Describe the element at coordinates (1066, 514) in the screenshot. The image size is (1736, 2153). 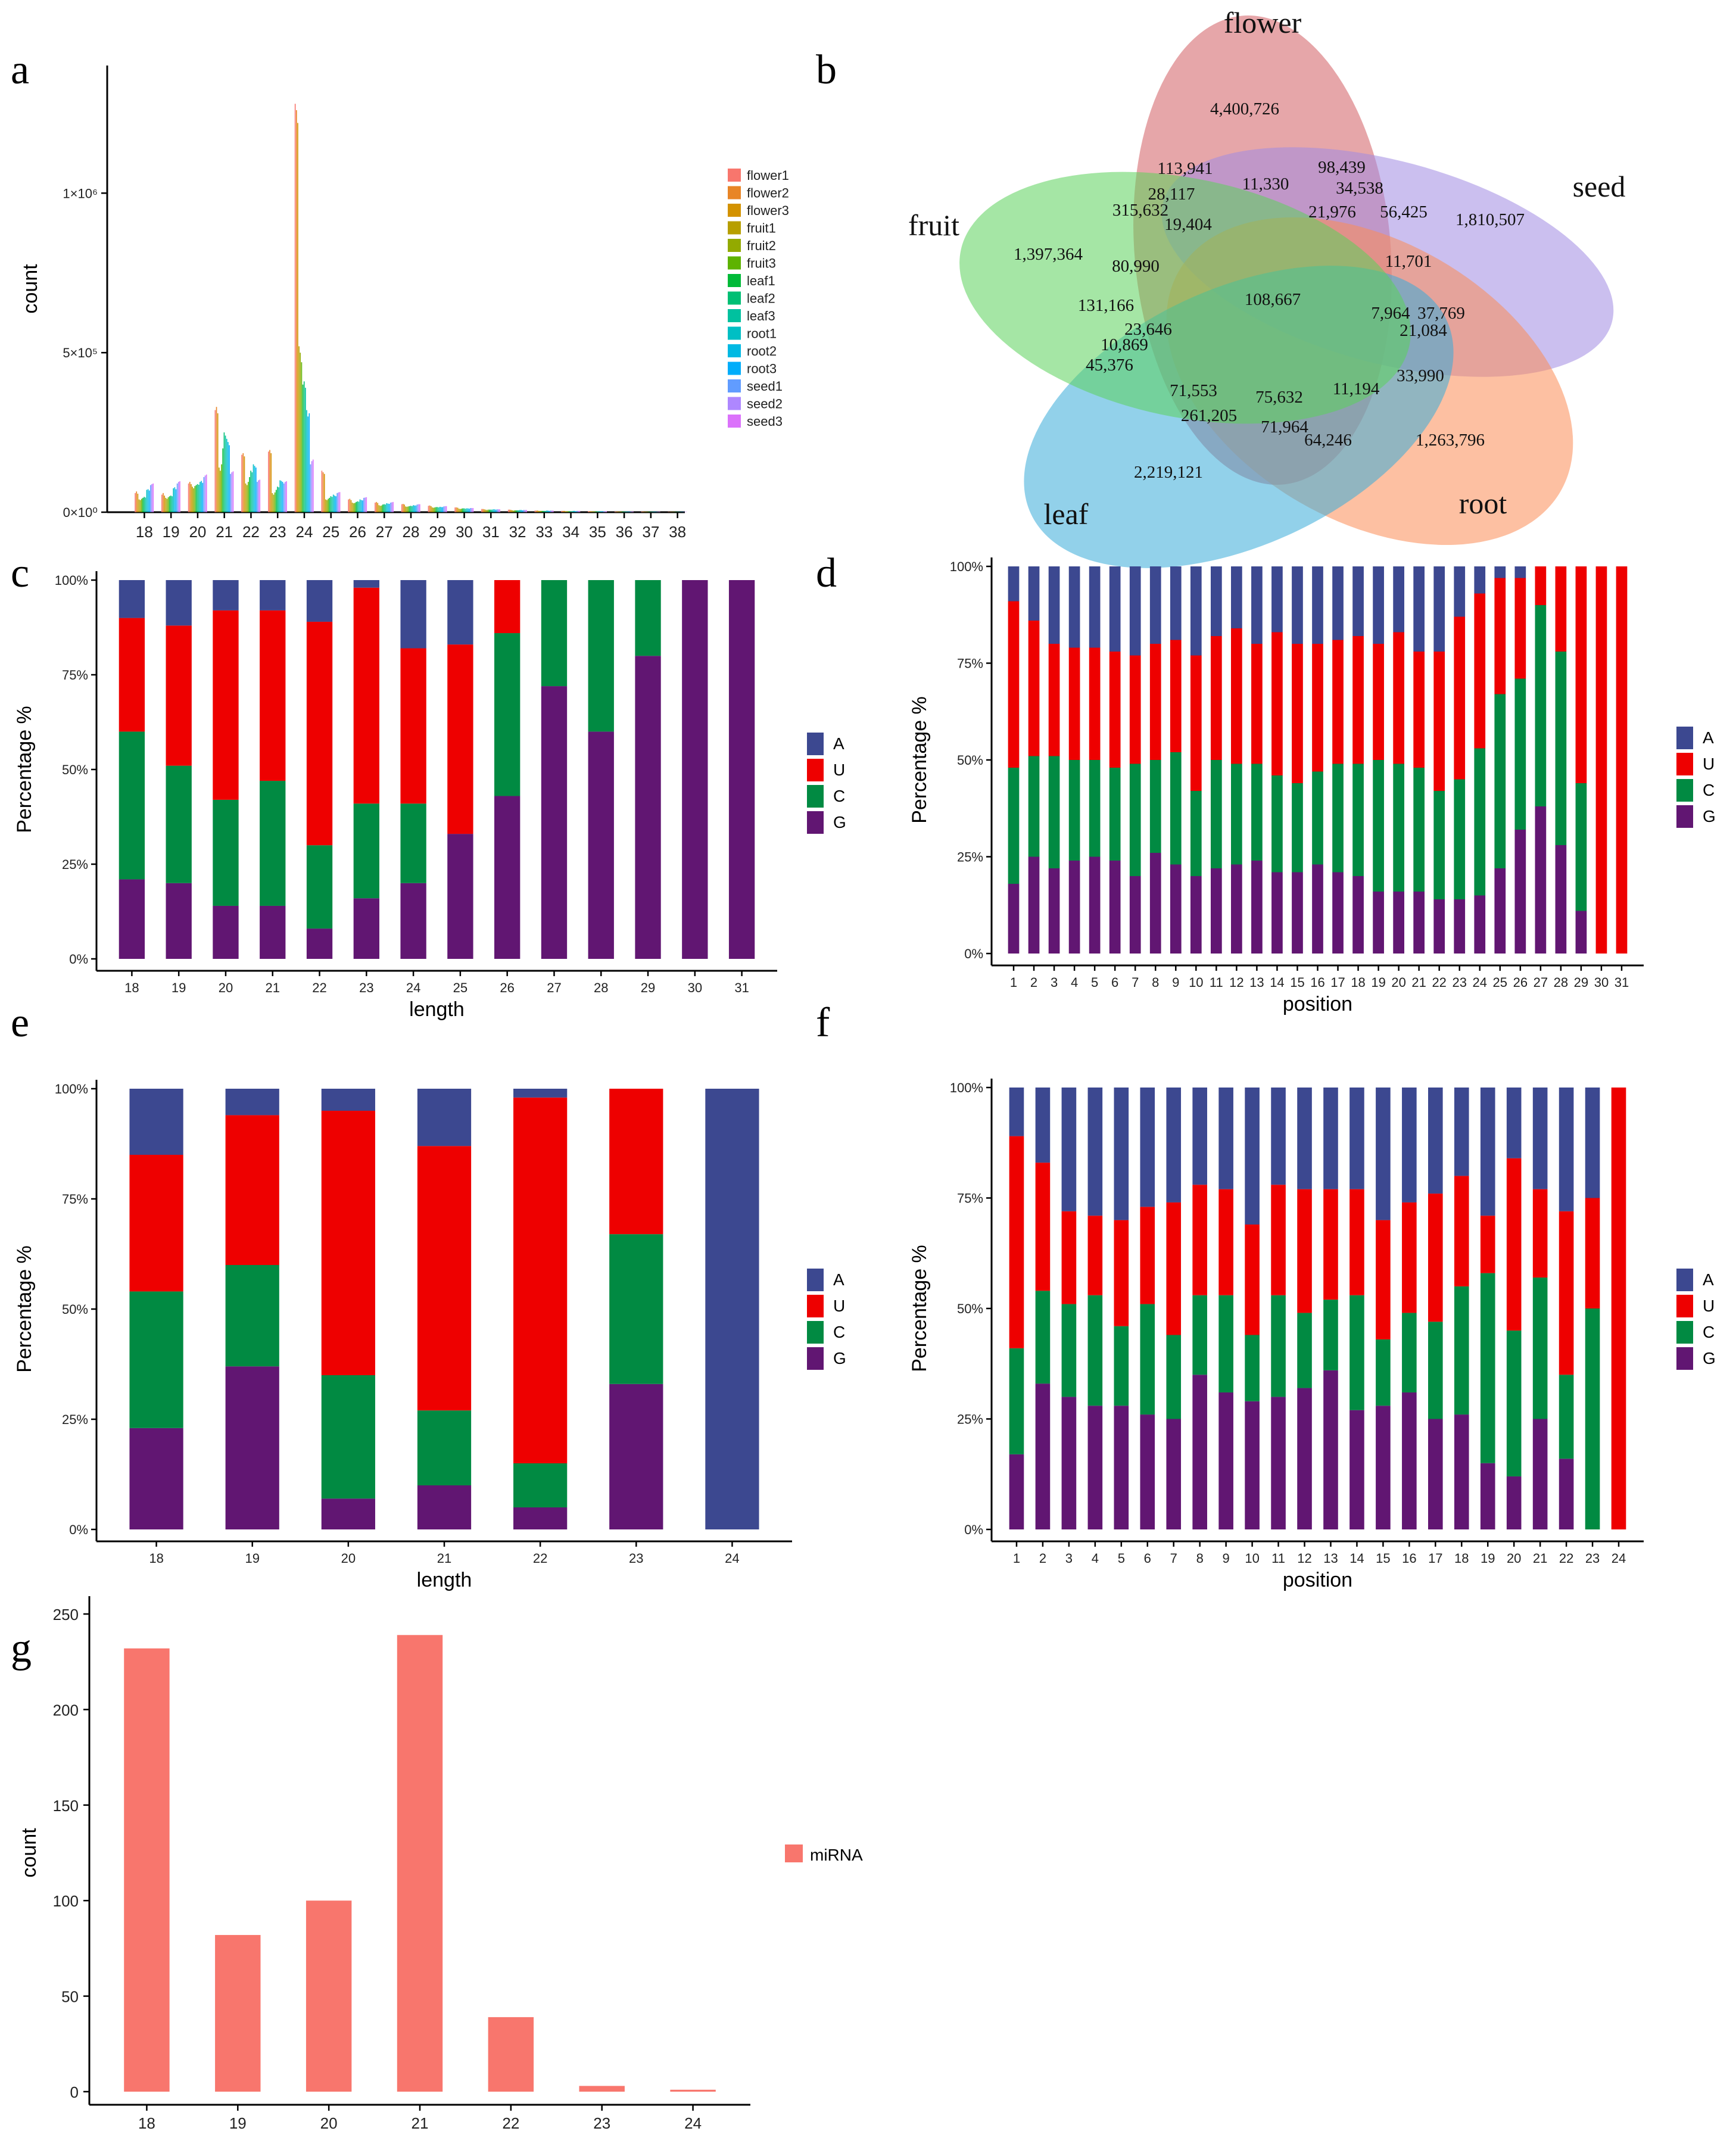
I see `venn-set-label-leaf: leaf` at that location.